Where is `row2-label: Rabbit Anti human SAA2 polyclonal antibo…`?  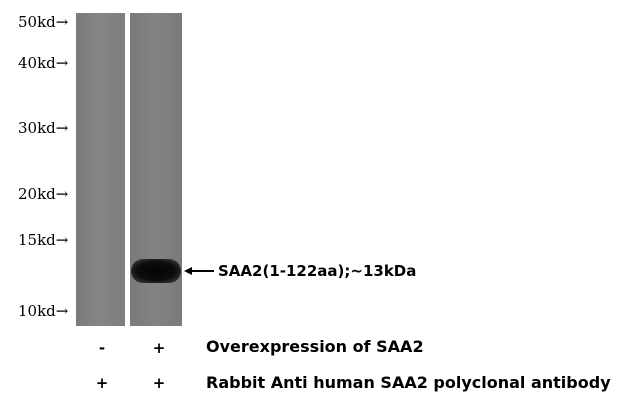 row2-label: Rabbit Anti human SAA2 polyclonal antibo… is located at coordinates (408, 382).